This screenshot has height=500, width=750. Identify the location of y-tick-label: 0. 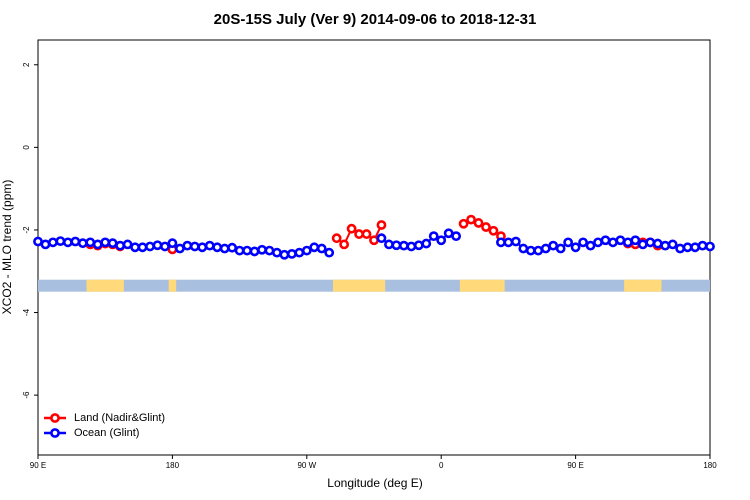
(26, 147).